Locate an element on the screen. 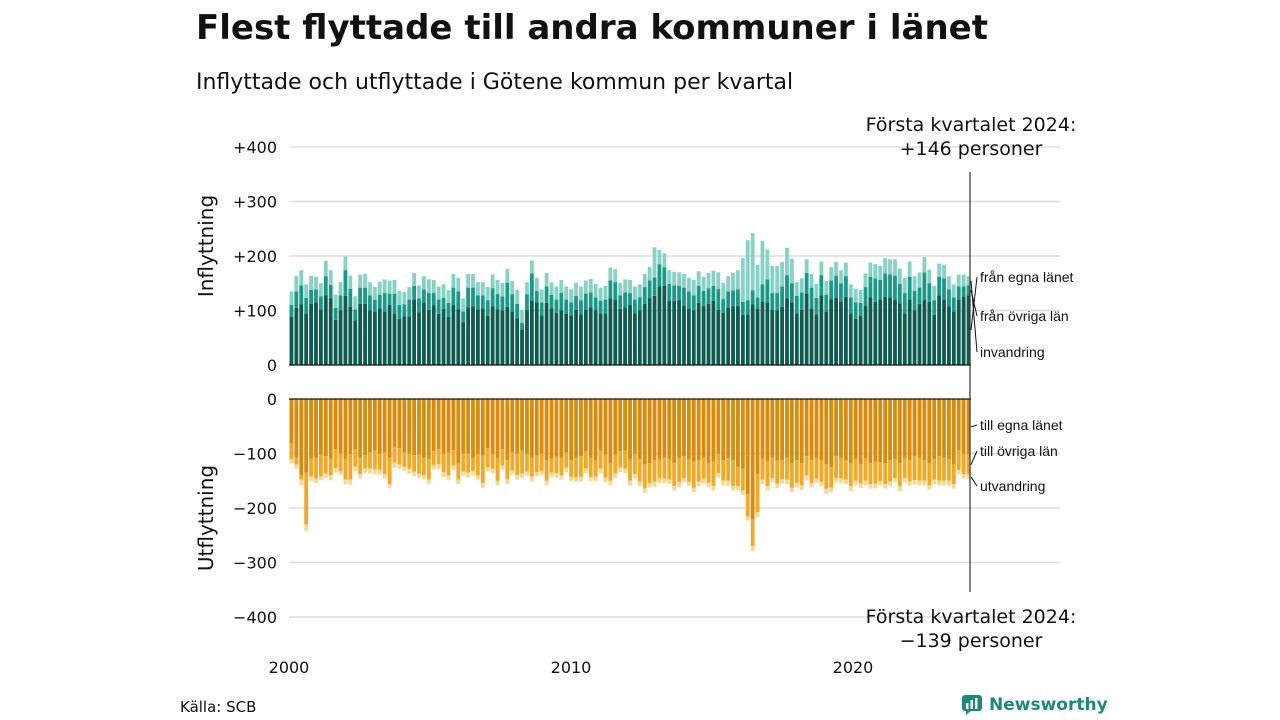 This screenshot has width=1280, height=720. outflow-legend-leader is located at coordinates (974, 481).